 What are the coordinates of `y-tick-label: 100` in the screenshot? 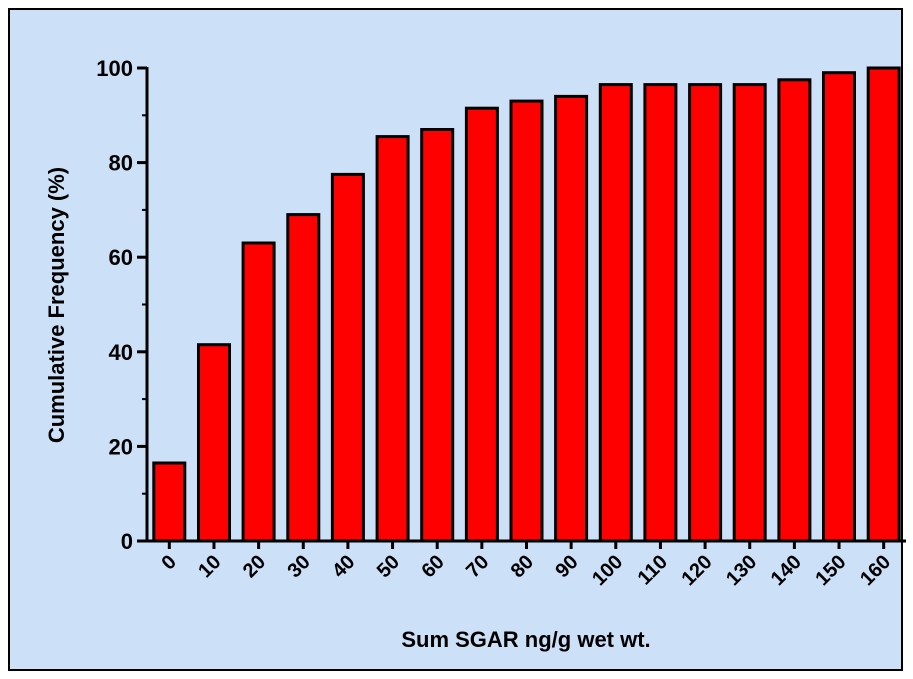 It's located at (114, 68).